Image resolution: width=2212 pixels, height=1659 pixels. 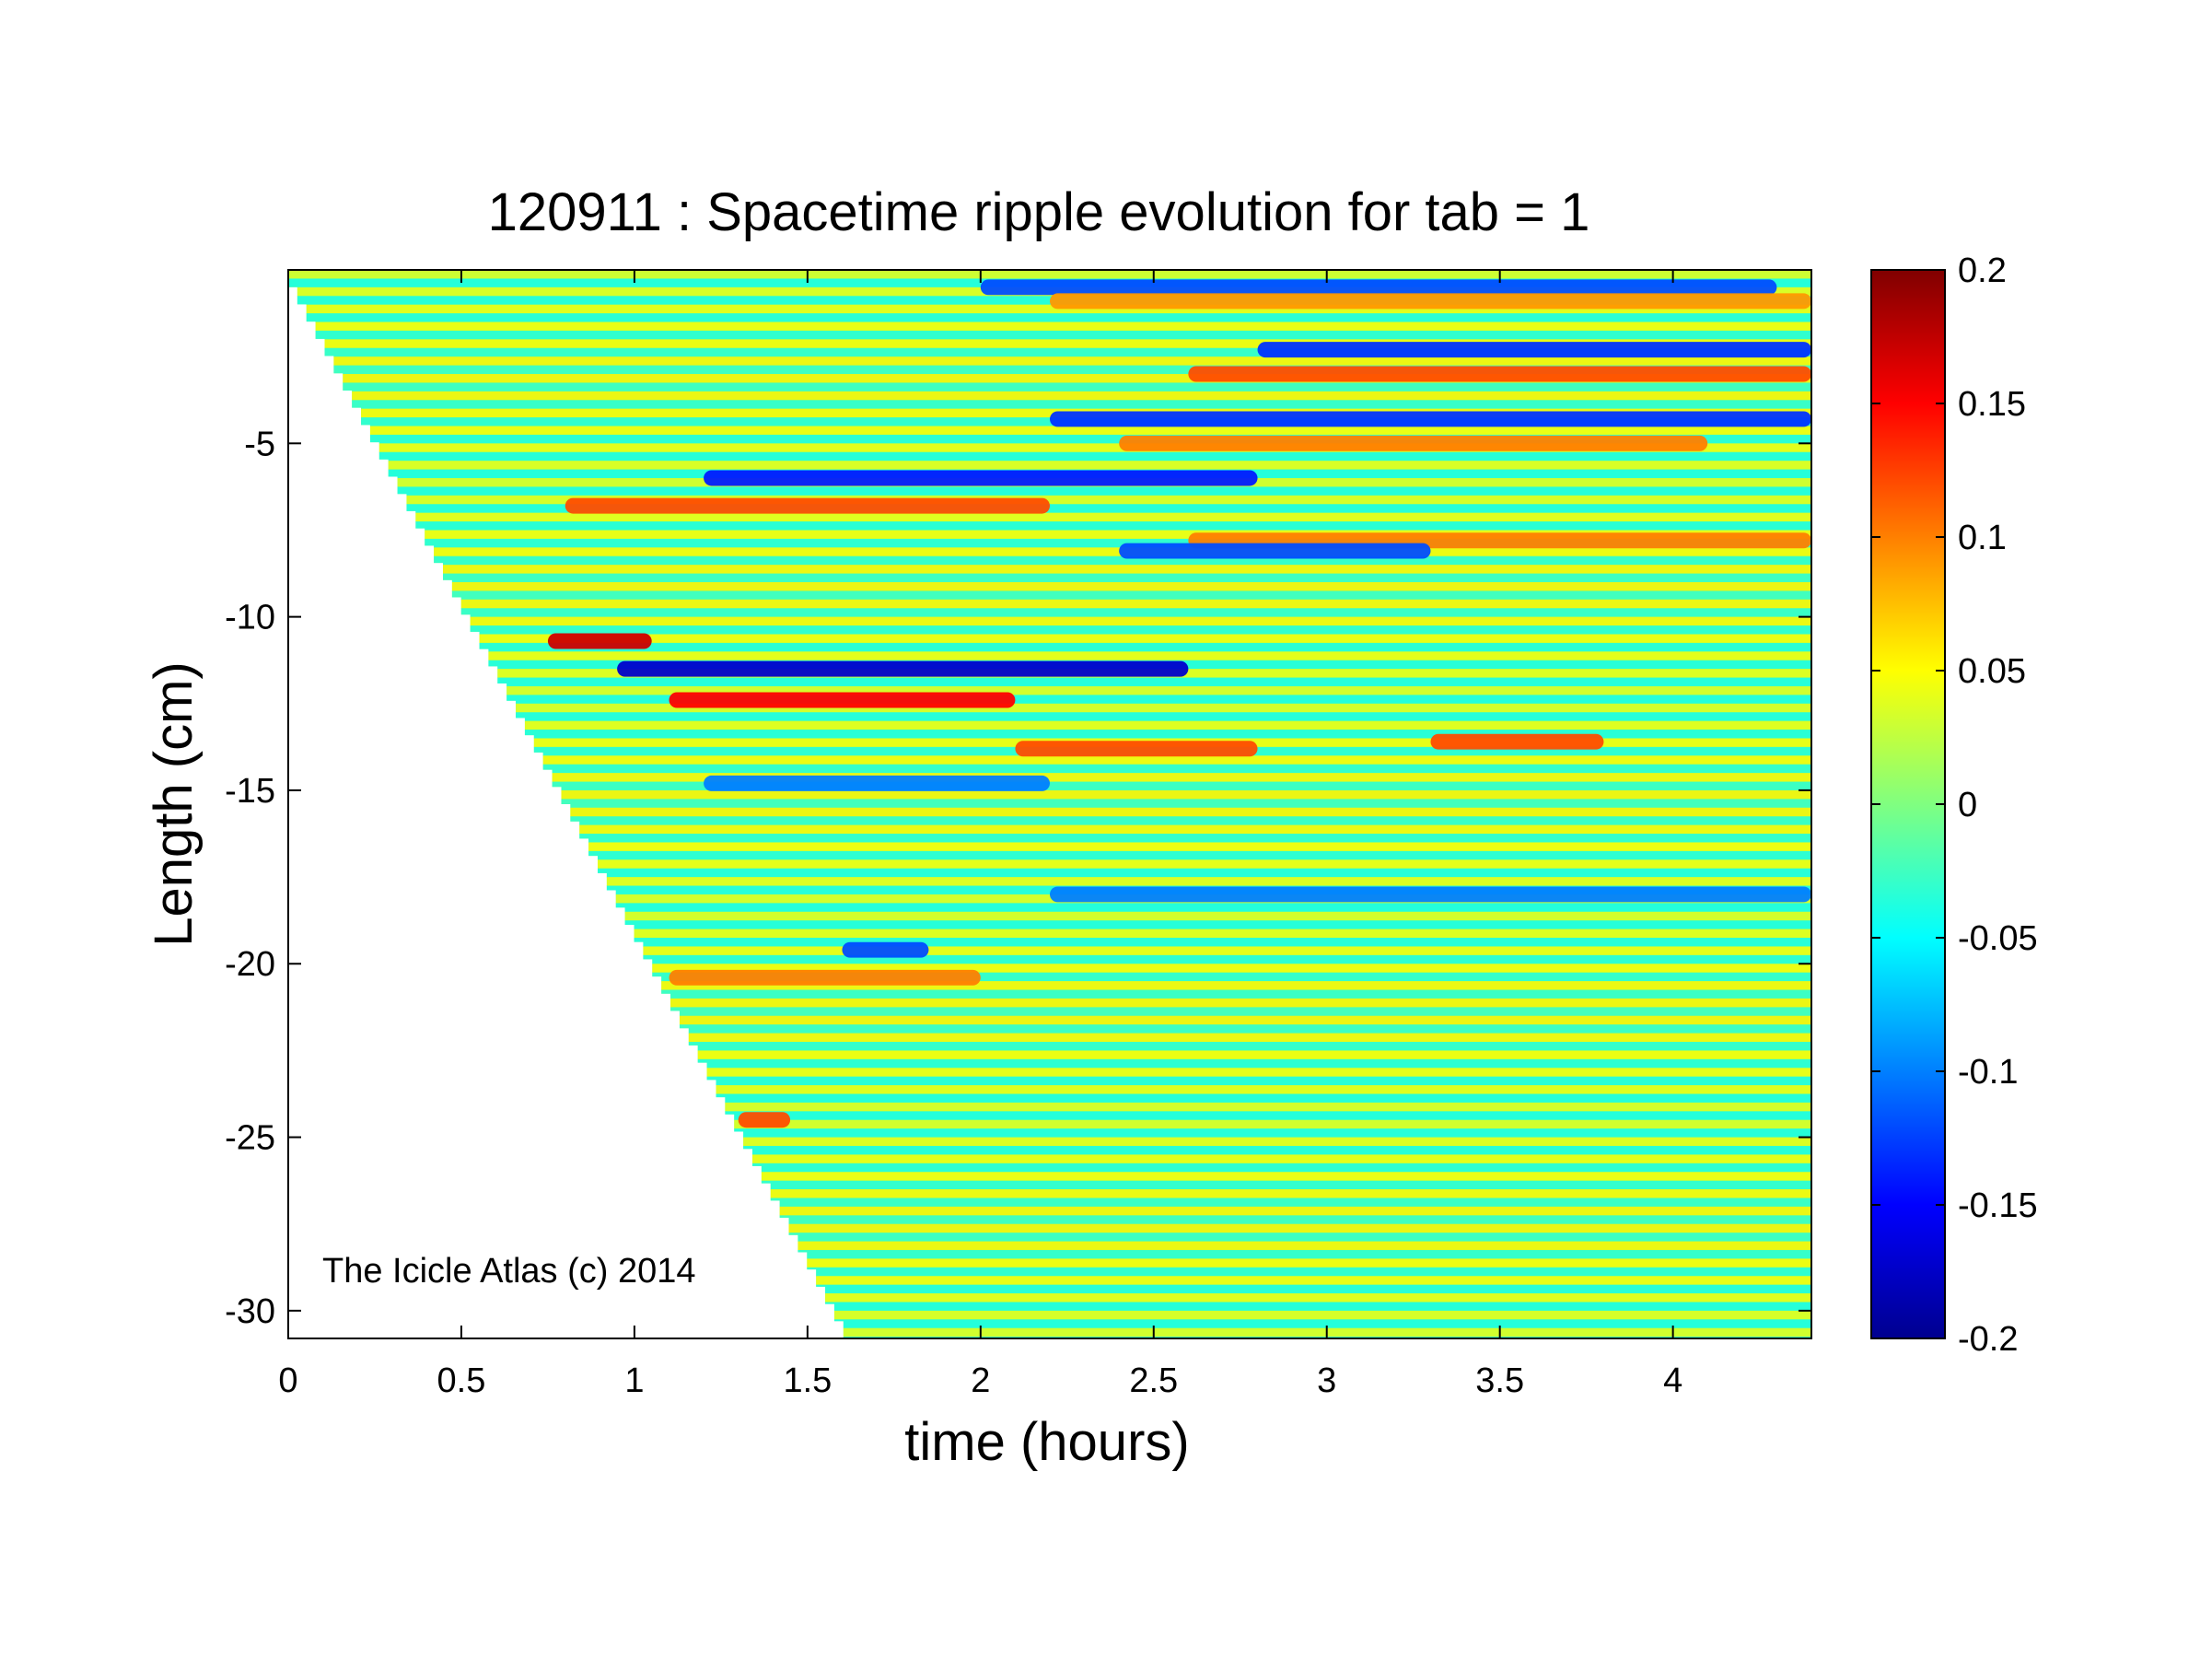 I want to click on x-tick-label: 1.5, so click(x=808, y=1380).